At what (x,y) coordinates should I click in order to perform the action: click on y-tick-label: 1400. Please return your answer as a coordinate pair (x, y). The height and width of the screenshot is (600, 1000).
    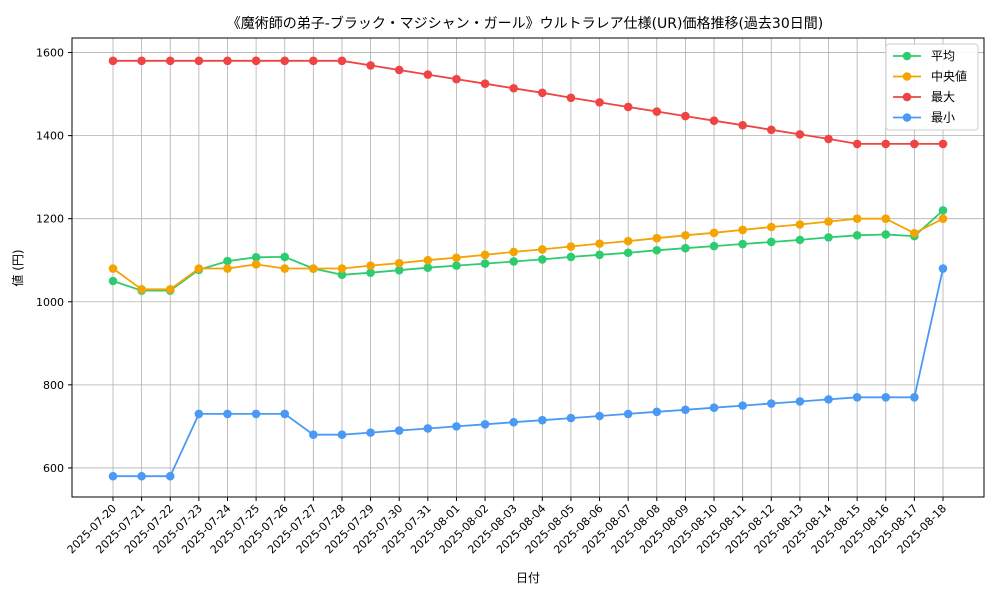
    Looking at the image, I should click on (50, 136).